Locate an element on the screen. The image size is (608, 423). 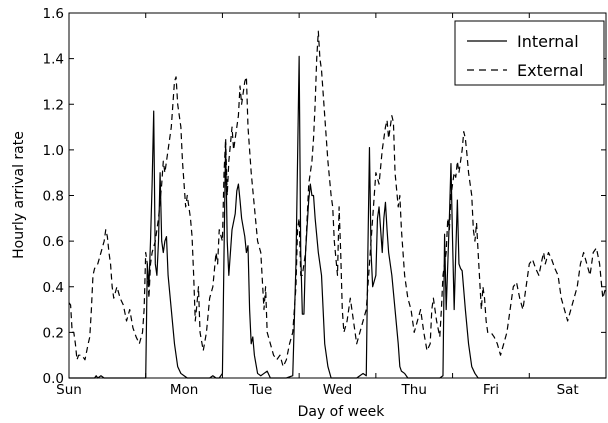
x-tick-label: Sat is located at coordinates (568, 390).